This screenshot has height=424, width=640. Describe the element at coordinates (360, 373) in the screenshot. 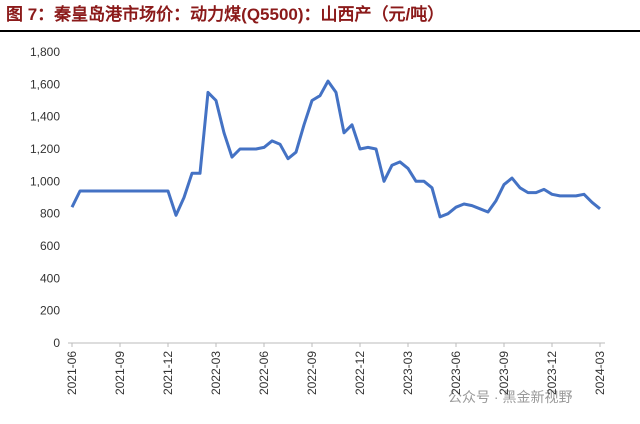

I see `x-tick-label: 2022-12` at that location.